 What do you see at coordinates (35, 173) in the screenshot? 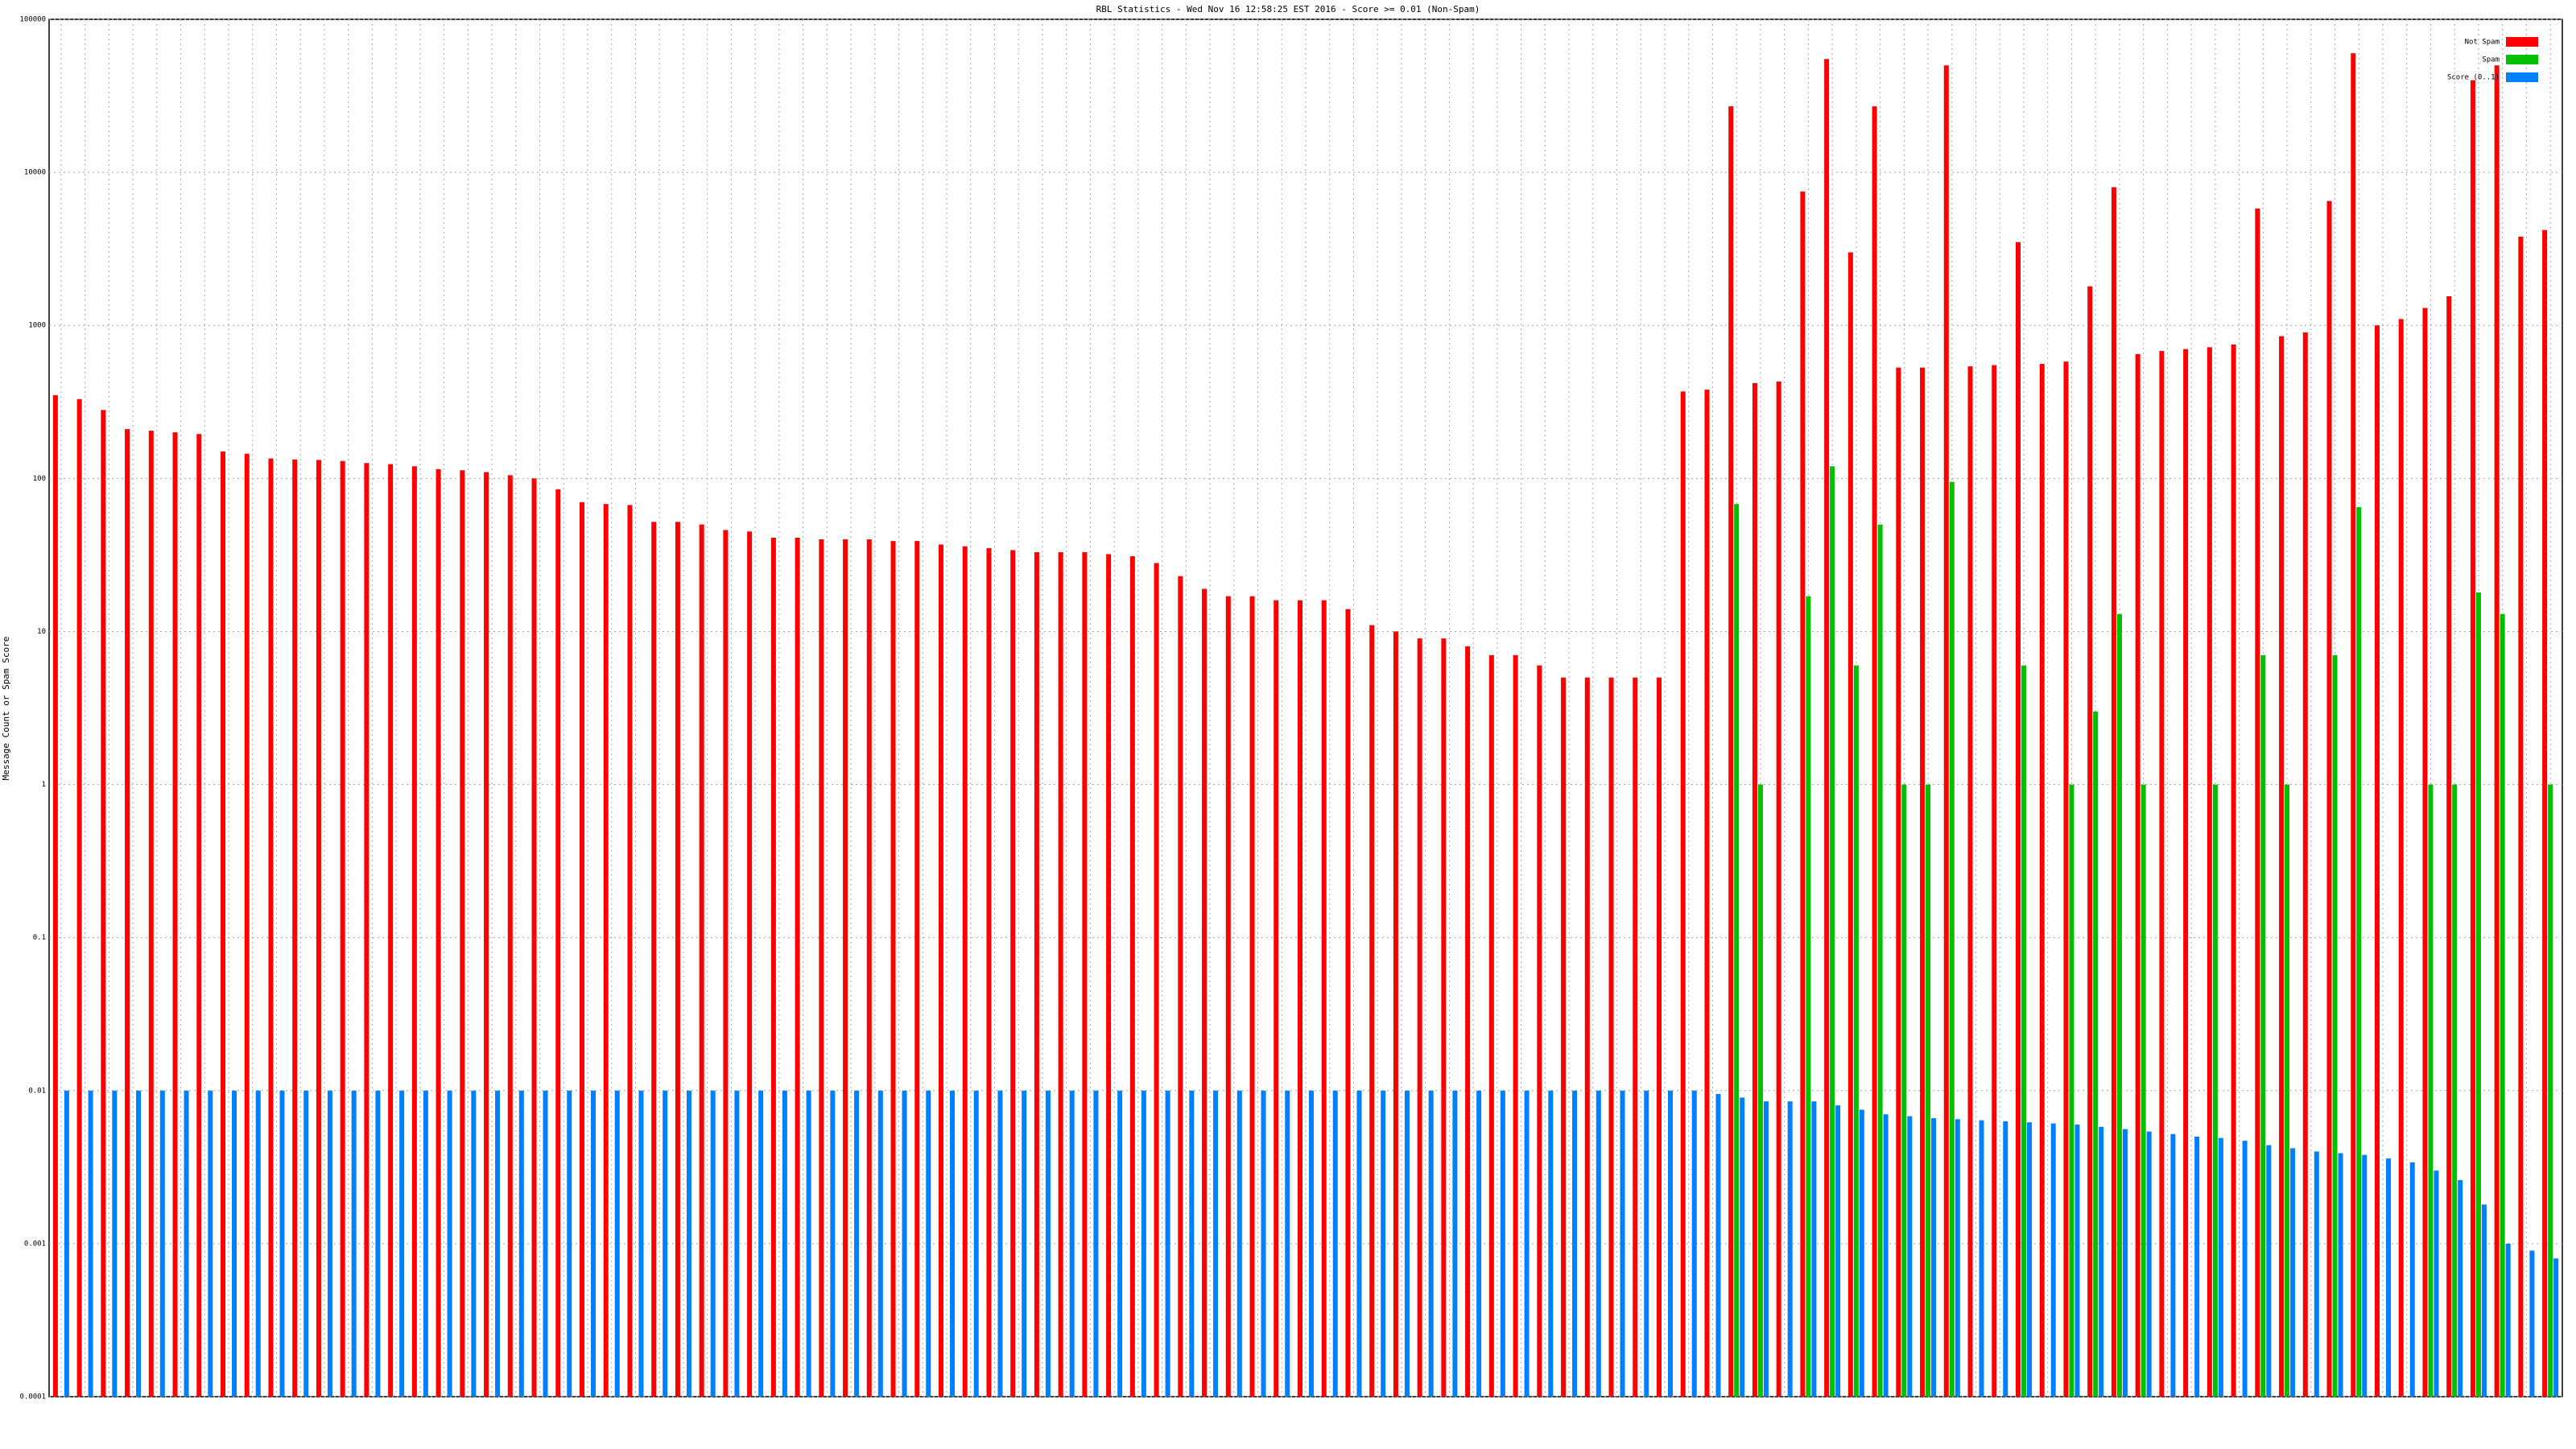
I see `y-tick-label: 10000` at bounding box center [35, 173].